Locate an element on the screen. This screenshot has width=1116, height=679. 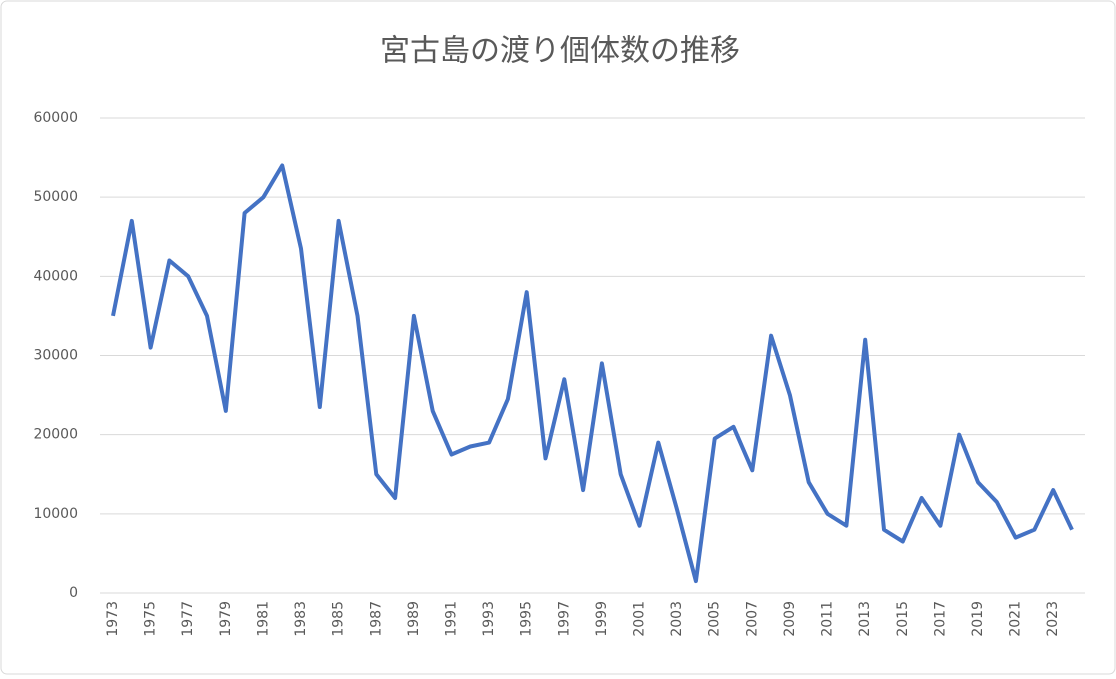
x-tick-label: 1997 is located at coordinates (564, 619).